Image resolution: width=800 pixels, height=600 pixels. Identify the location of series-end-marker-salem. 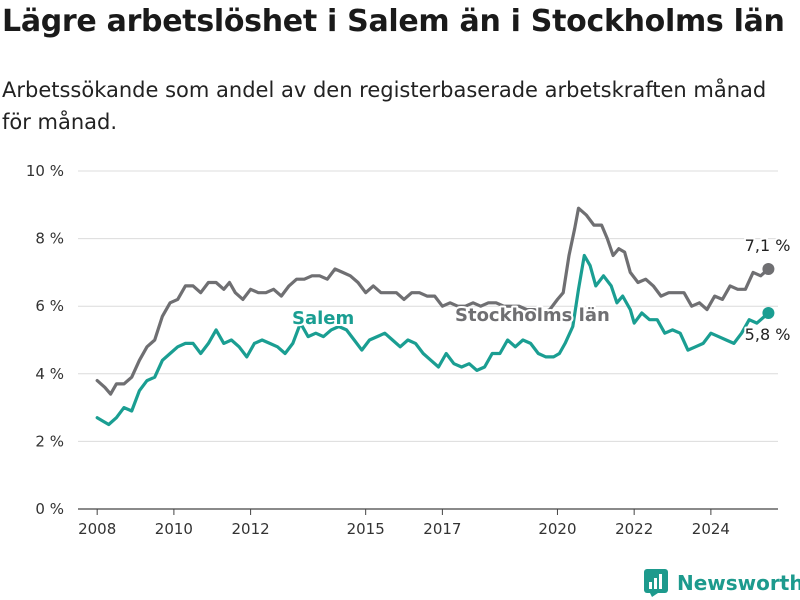
(768, 312).